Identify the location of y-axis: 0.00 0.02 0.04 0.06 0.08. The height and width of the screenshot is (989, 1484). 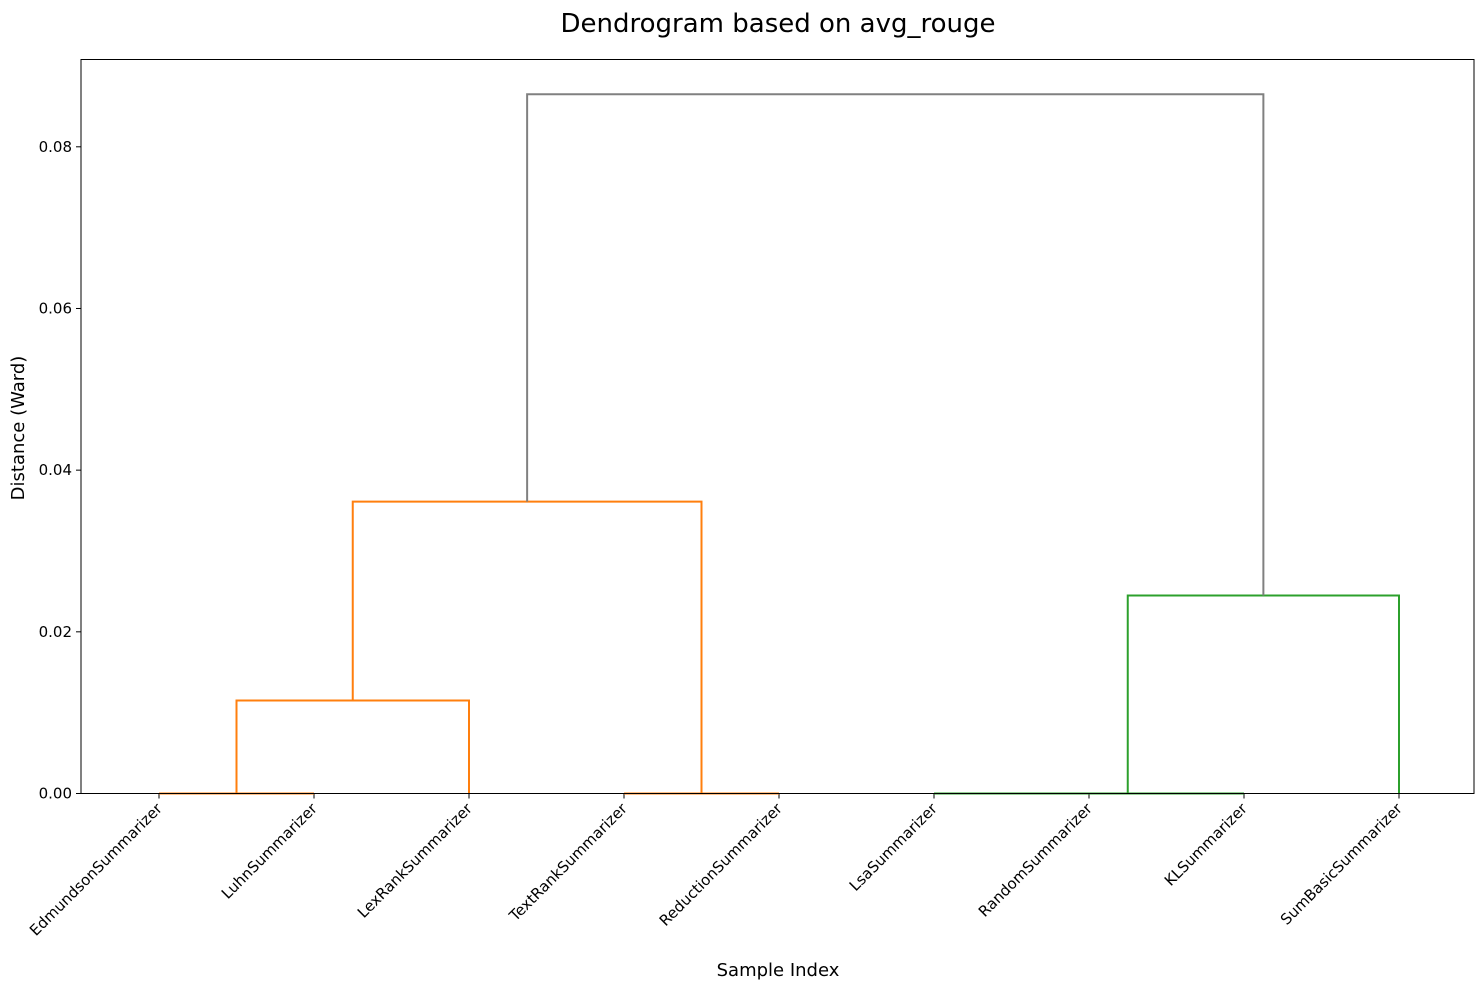
(60, 470).